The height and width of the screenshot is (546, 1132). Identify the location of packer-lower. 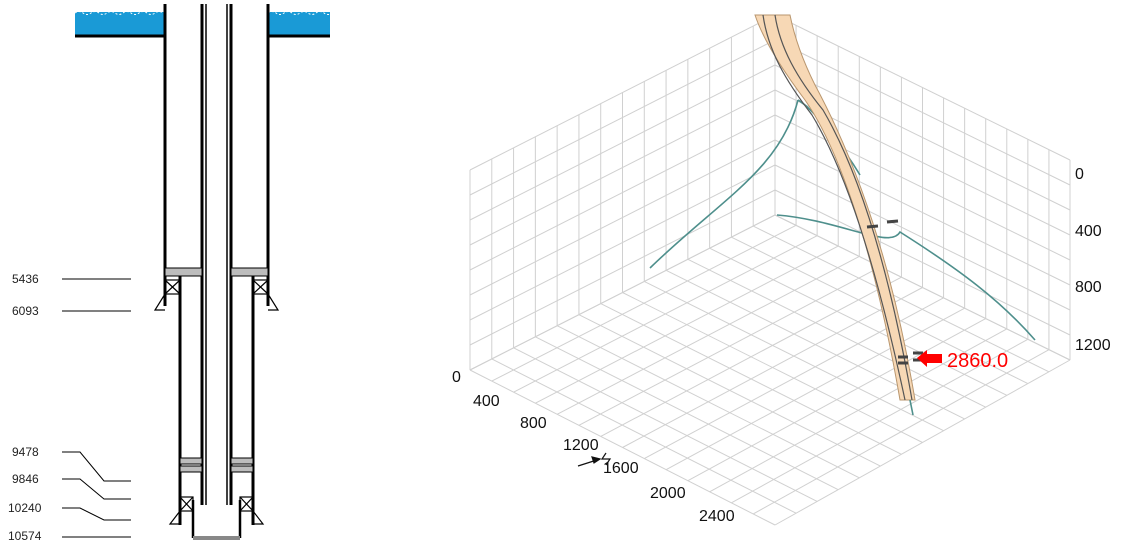
(216, 465).